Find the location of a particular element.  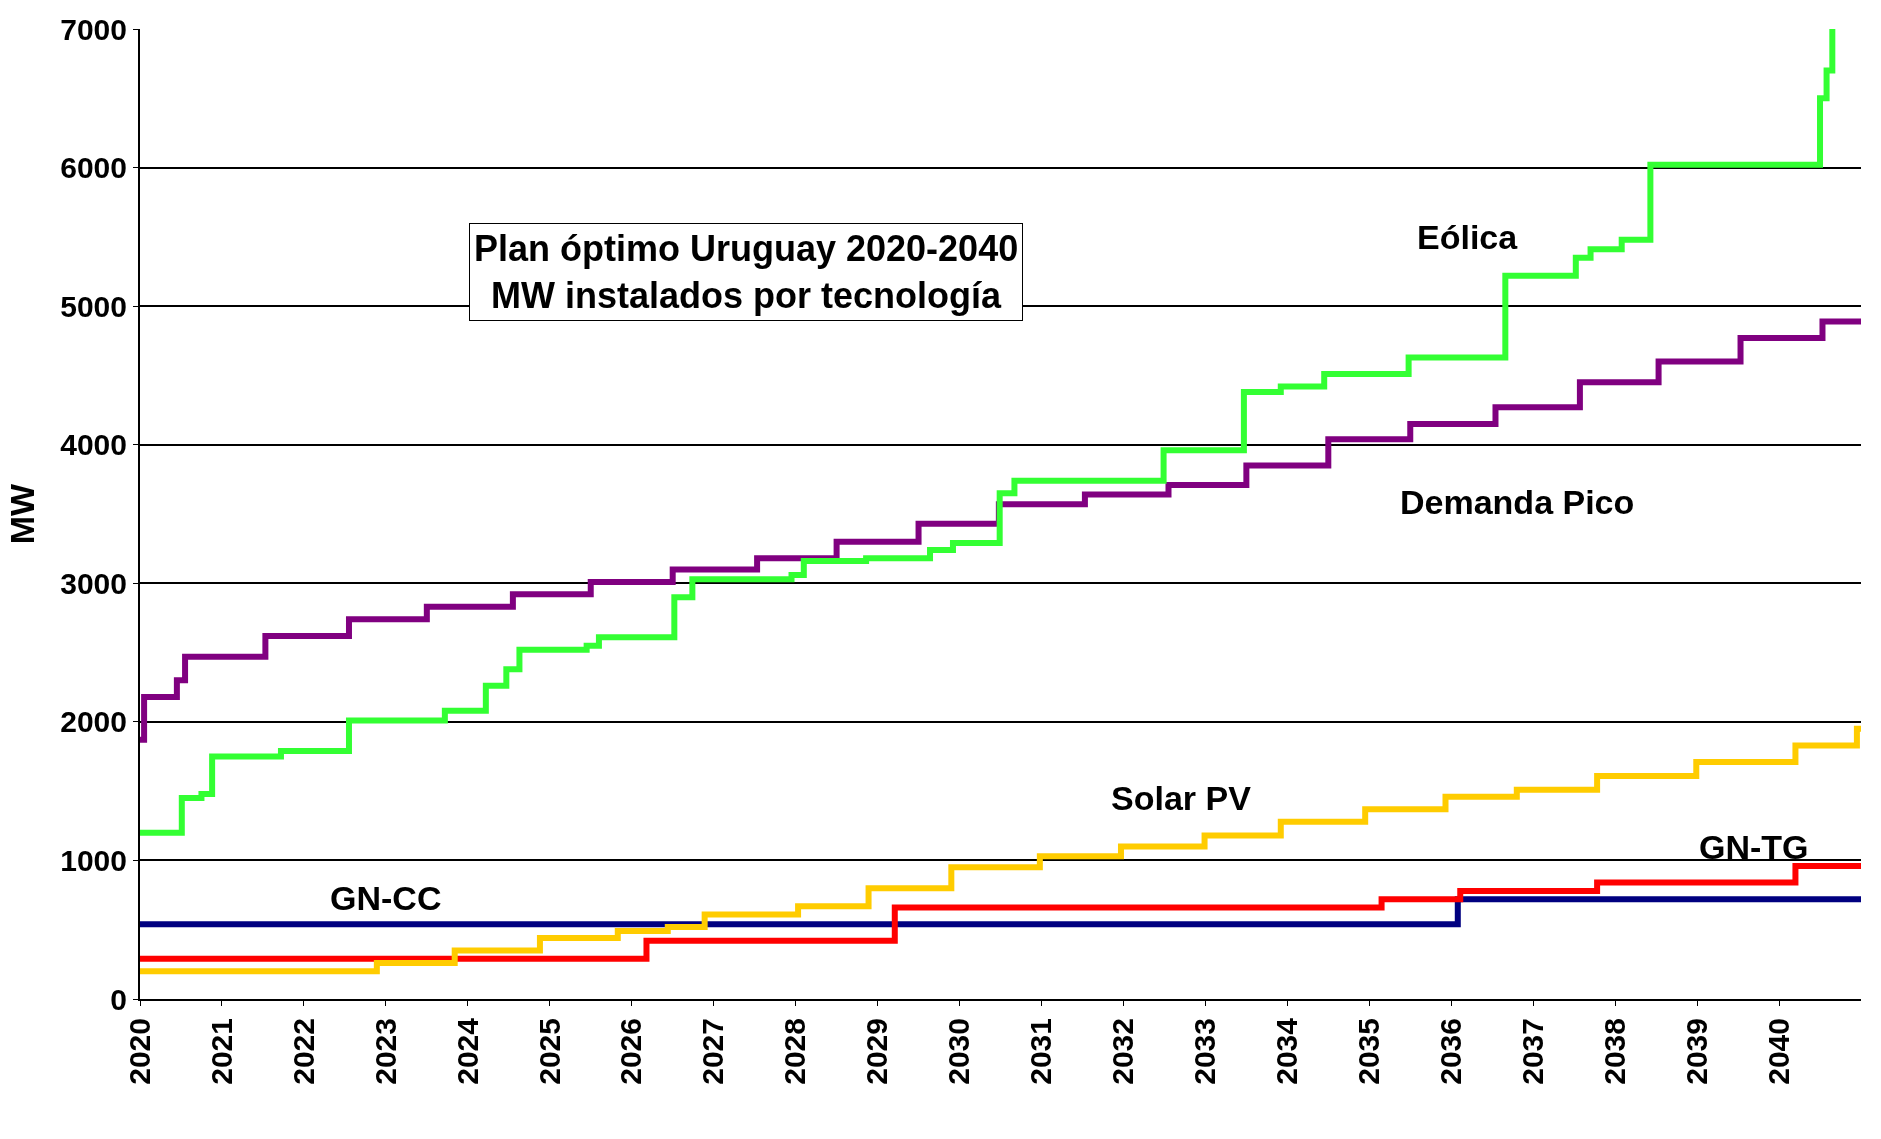

y-tick-label: 5000 is located at coordinates (93, 306).